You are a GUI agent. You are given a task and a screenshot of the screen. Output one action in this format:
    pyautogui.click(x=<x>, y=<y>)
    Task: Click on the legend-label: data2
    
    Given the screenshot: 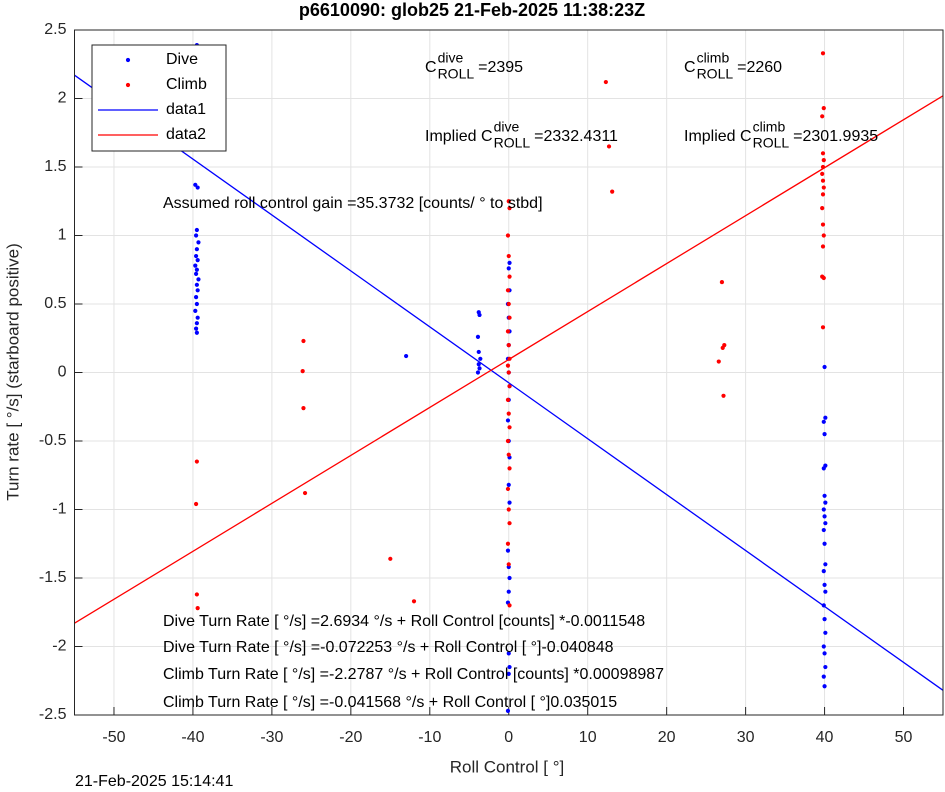 What is the action you would take?
    pyautogui.click(x=186, y=134)
    